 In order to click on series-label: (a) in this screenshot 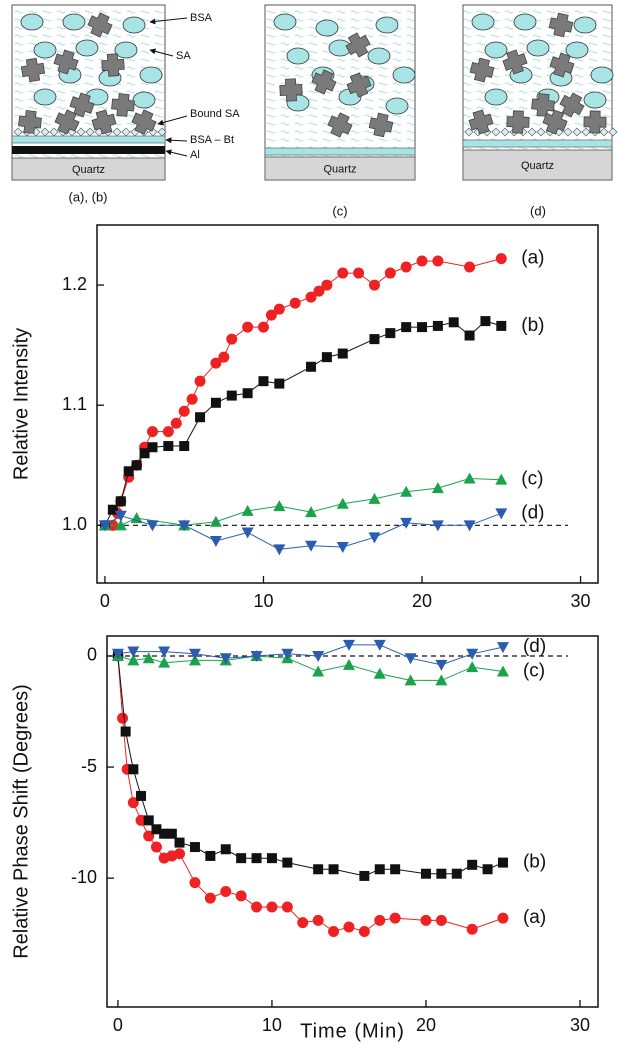, I will do `click(534, 917)`.